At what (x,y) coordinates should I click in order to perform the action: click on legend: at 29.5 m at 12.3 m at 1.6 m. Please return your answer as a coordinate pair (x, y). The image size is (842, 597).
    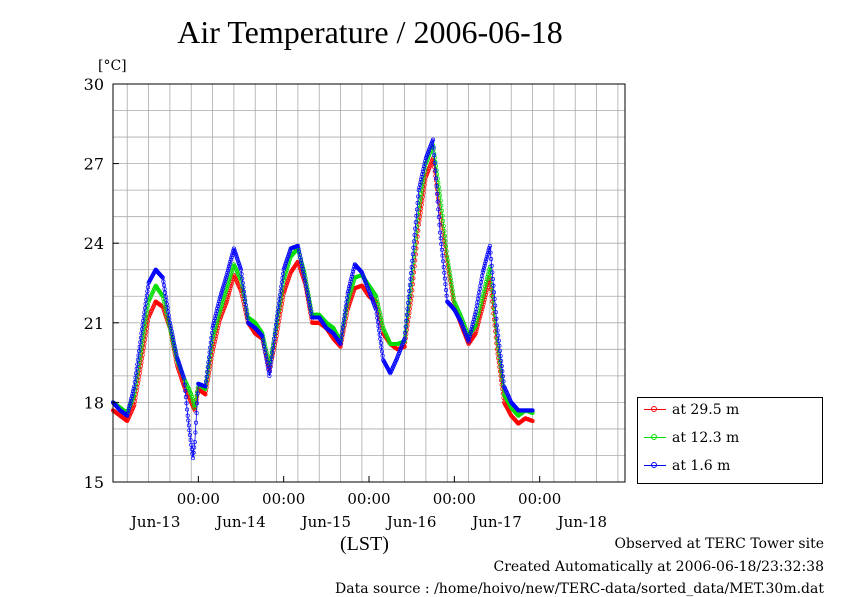
    Looking at the image, I should click on (730, 440).